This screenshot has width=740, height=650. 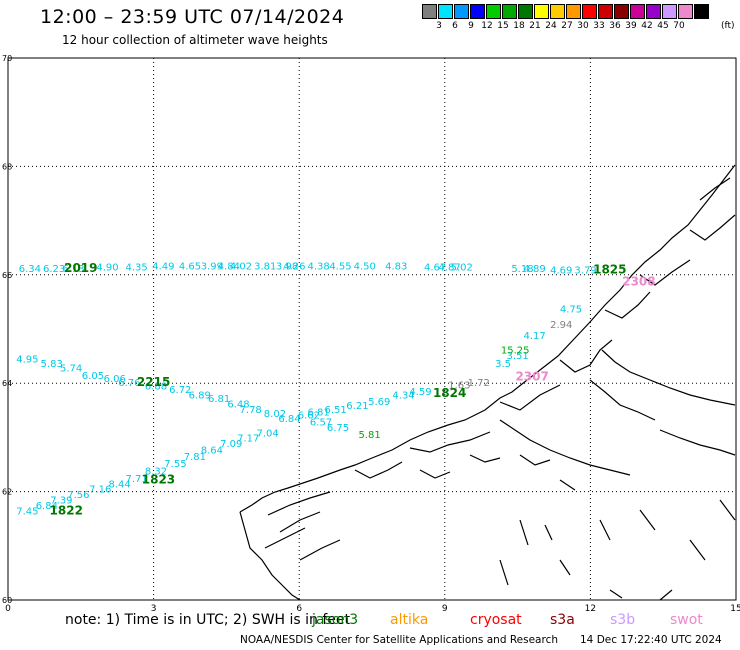 What do you see at coordinates (338, 428) in the screenshot?
I see `wave-height-label: 6.75` at bounding box center [338, 428].